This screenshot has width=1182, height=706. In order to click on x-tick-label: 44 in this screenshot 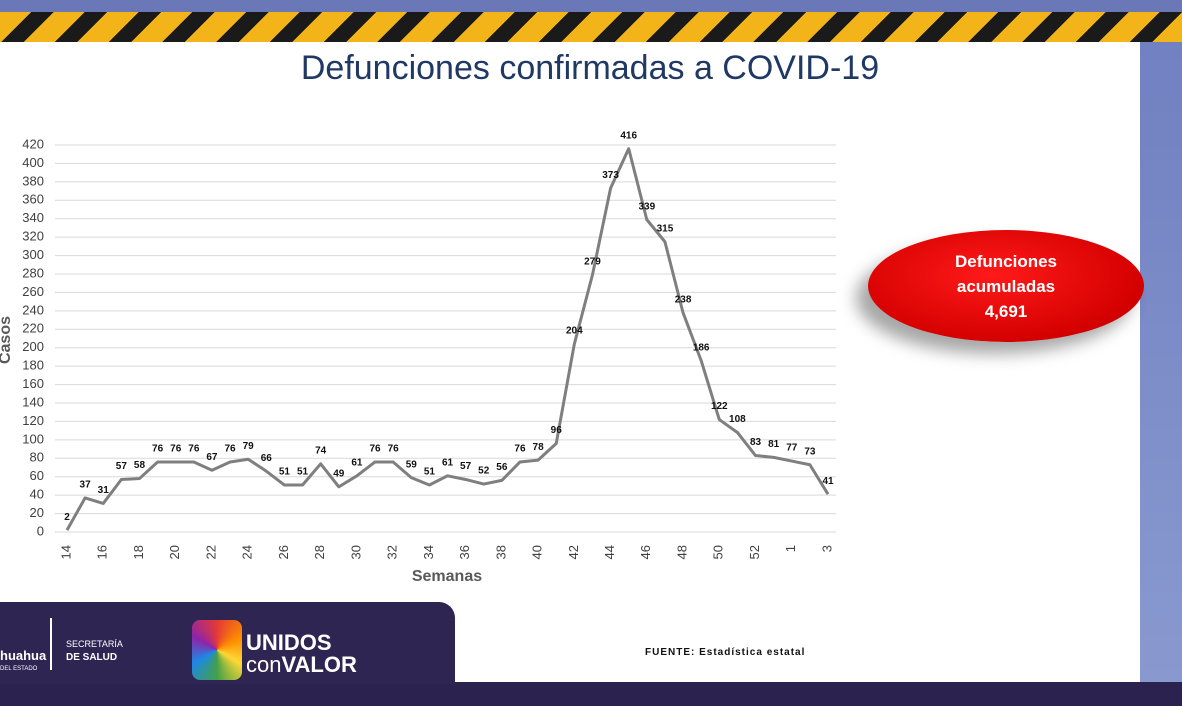, I will do `click(609, 552)`.